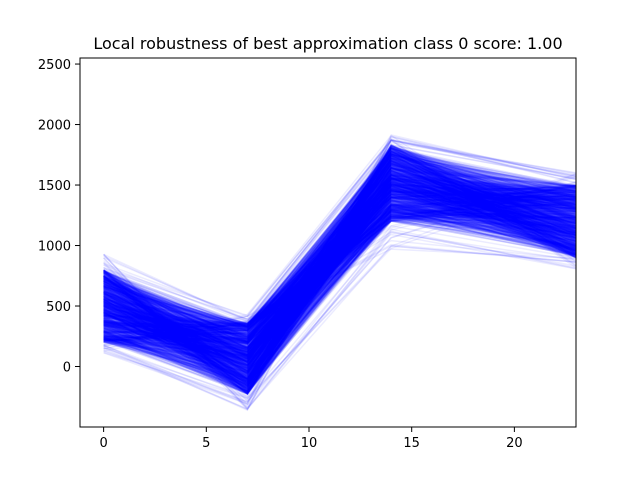  What do you see at coordinates (514, 443) in the screenshot?
I see `x-tick-label-4: 20` at bounding box center [514, 443].